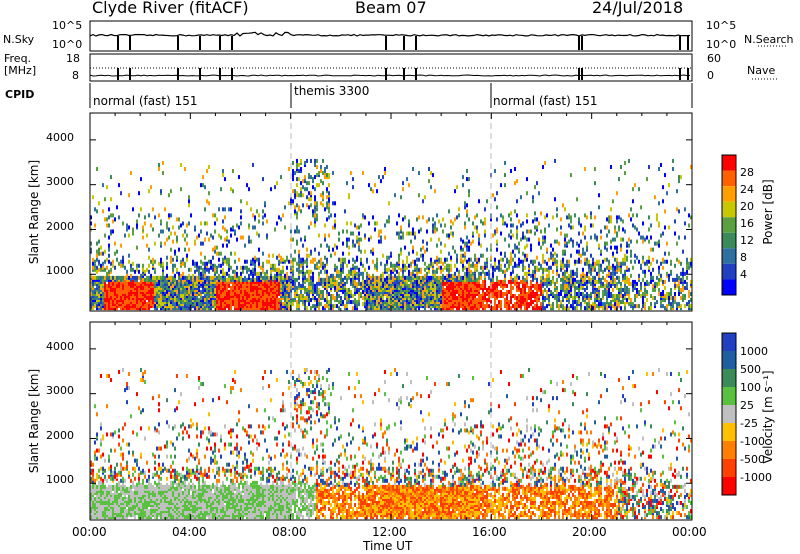 This screenshot has width=800, height=554. Describe the element at coordinates (73, 58) in the screenshot. I see `freq-tick-top: 18` at that location.